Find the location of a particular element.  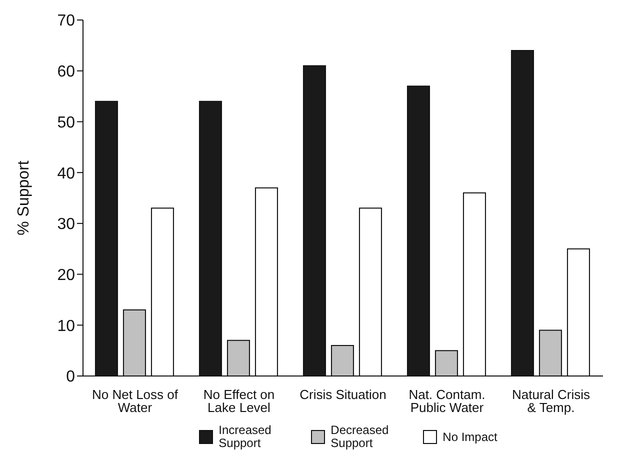

x-tick-label: No Net Loss of Water is located at coordinates (135, 401).